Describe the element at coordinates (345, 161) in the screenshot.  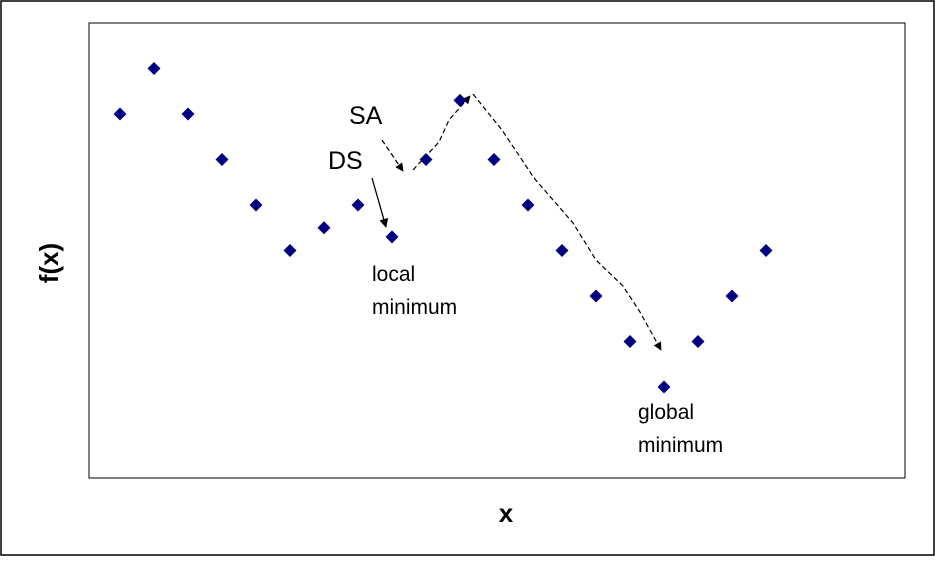
I see `ds-label: DS` at that location.